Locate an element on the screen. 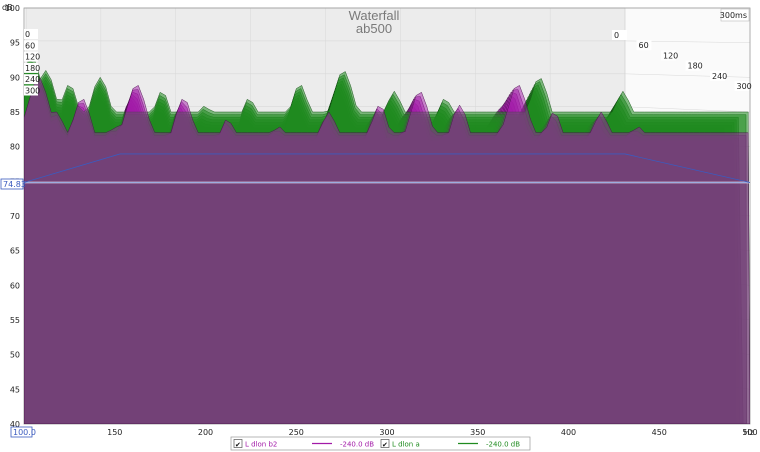 The width and height of the screenshot is (760, 452). cursor-level-label: 74.83 is located at coordinates (14, 184).